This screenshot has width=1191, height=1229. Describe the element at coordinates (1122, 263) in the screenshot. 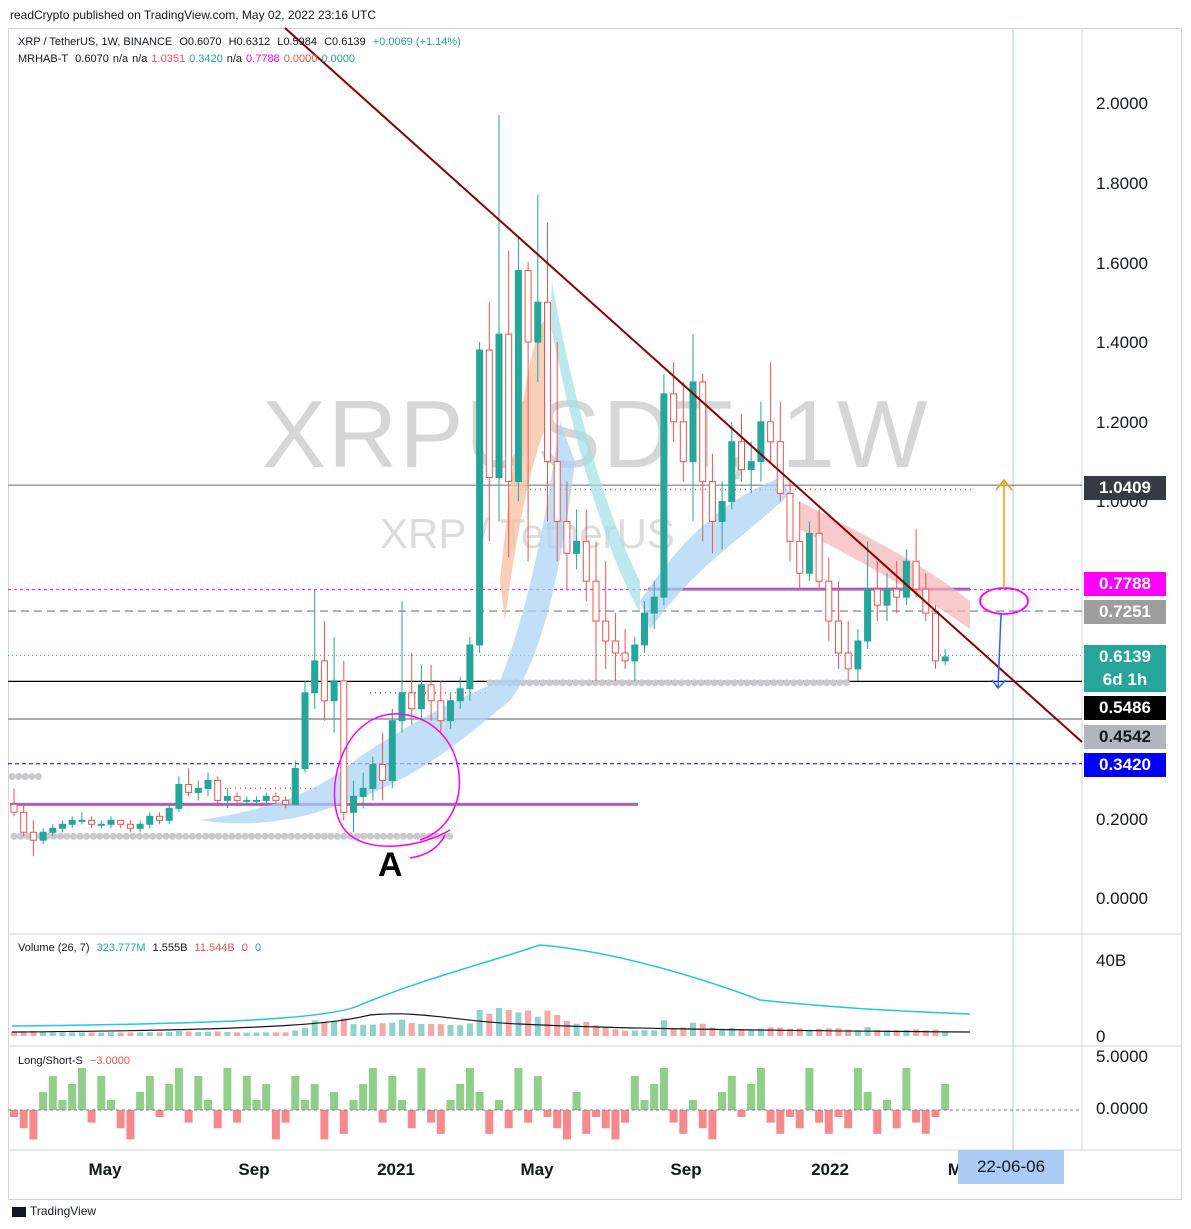

I see `price-label-1.6: 1.6000` at that location.